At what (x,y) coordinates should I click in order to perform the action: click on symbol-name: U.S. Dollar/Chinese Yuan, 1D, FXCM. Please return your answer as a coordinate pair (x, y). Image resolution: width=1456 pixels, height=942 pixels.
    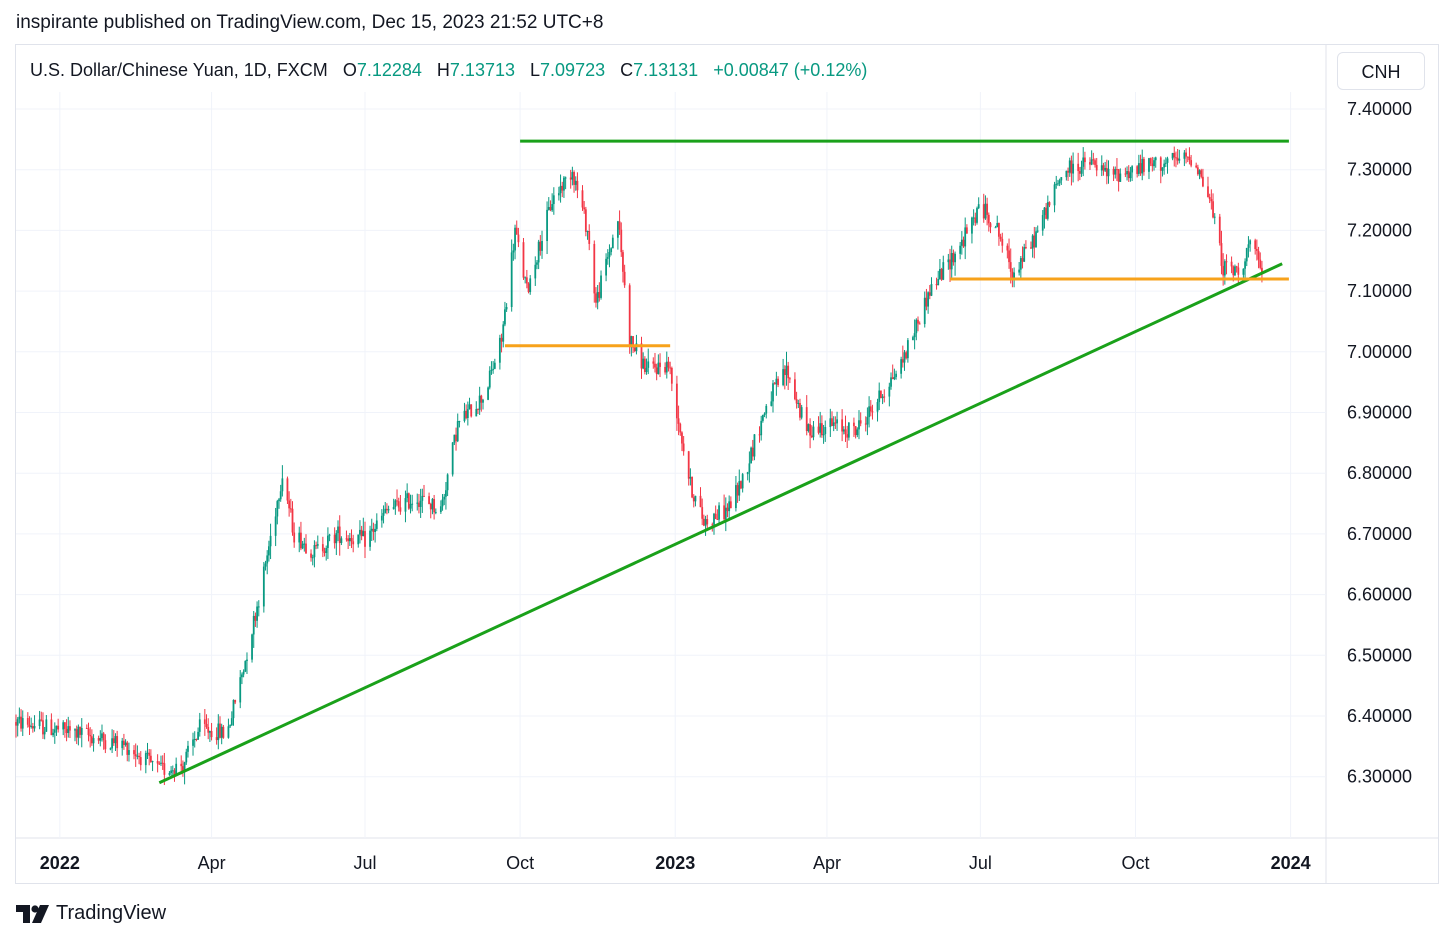
    Looking at the image, I should click on (179, 70).